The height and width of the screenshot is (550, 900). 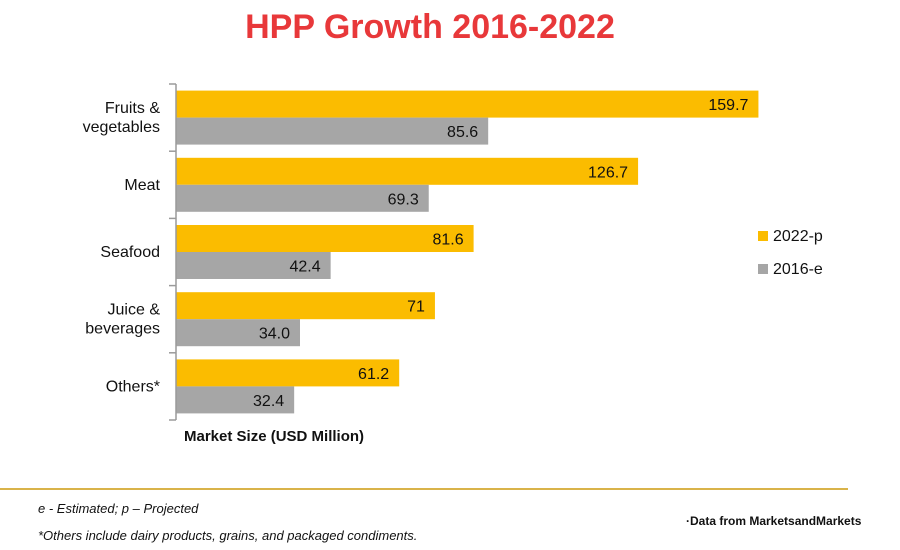 What do you see at coordinates (304, 267) in the screenshot?
I see `data-label: 42.4` at bounding box center [304, 267].